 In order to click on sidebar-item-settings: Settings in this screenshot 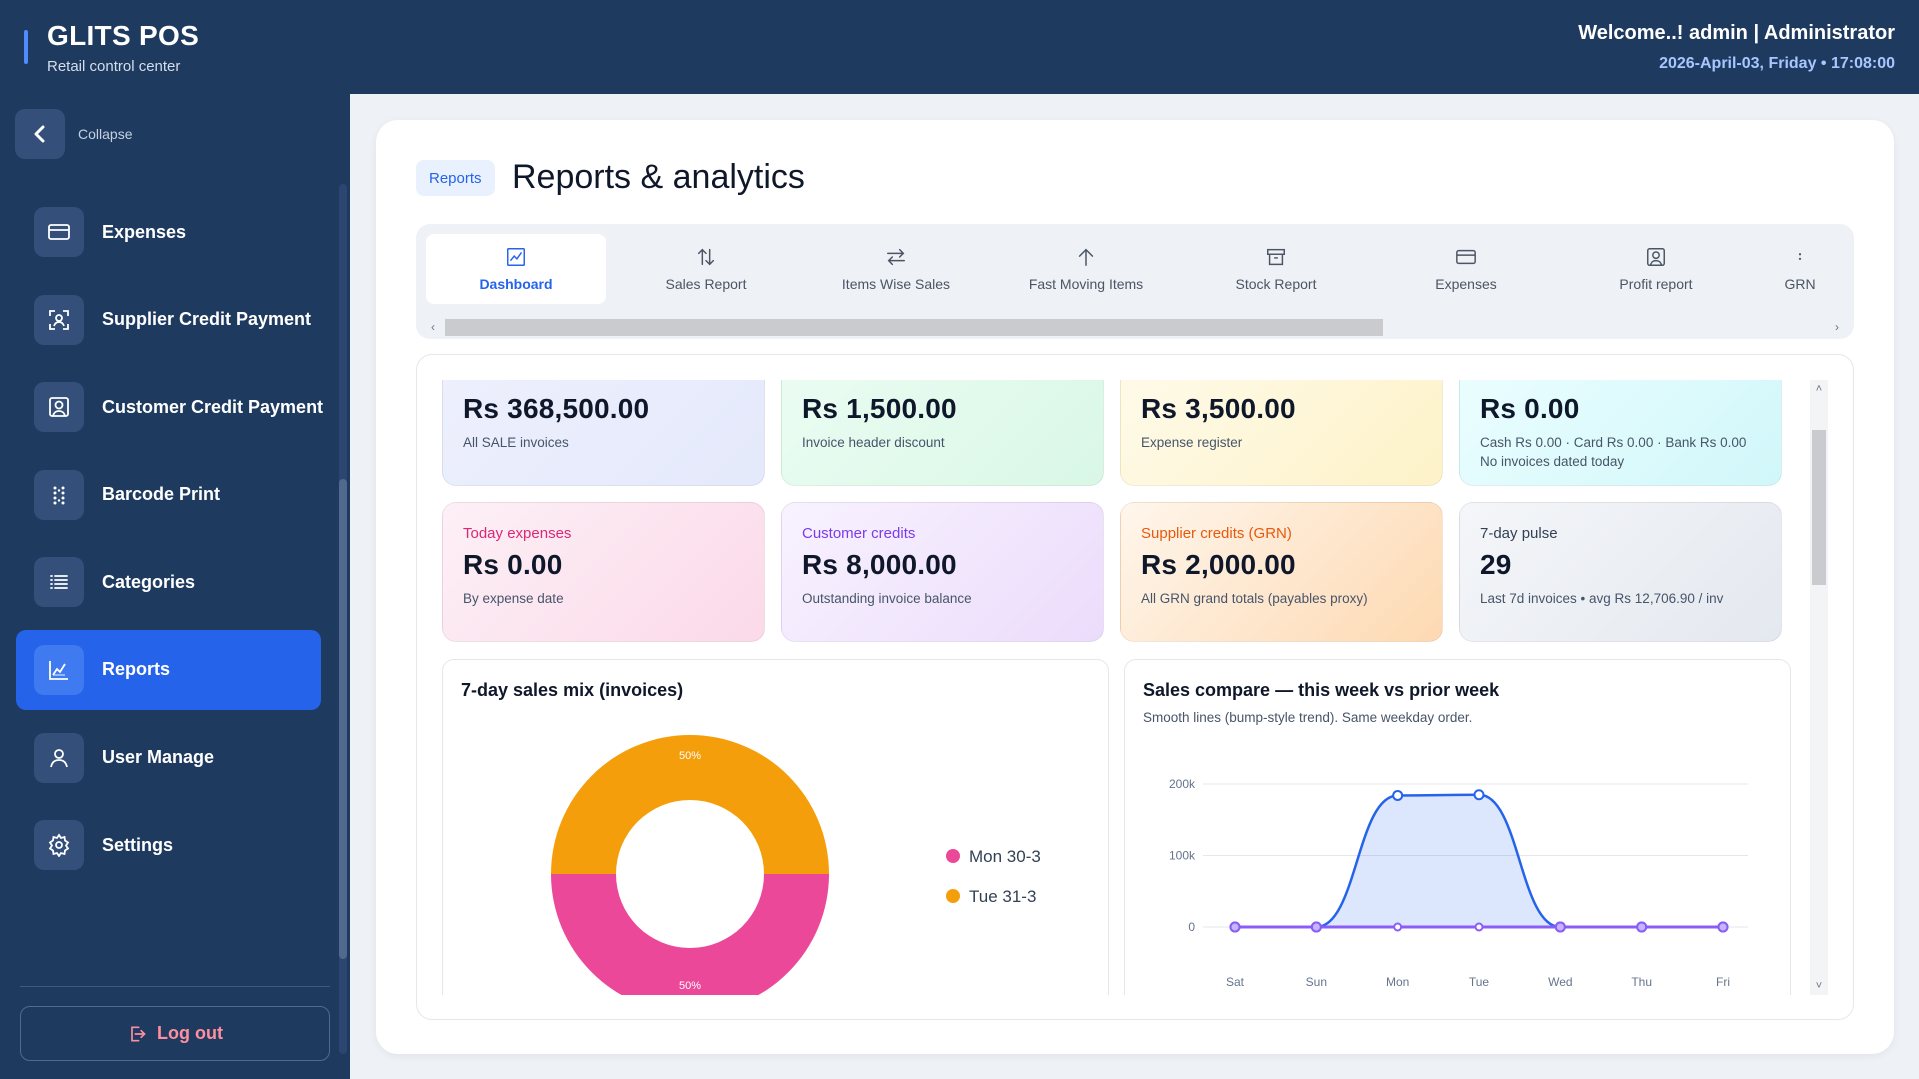, I will do `click(168, 845)`.